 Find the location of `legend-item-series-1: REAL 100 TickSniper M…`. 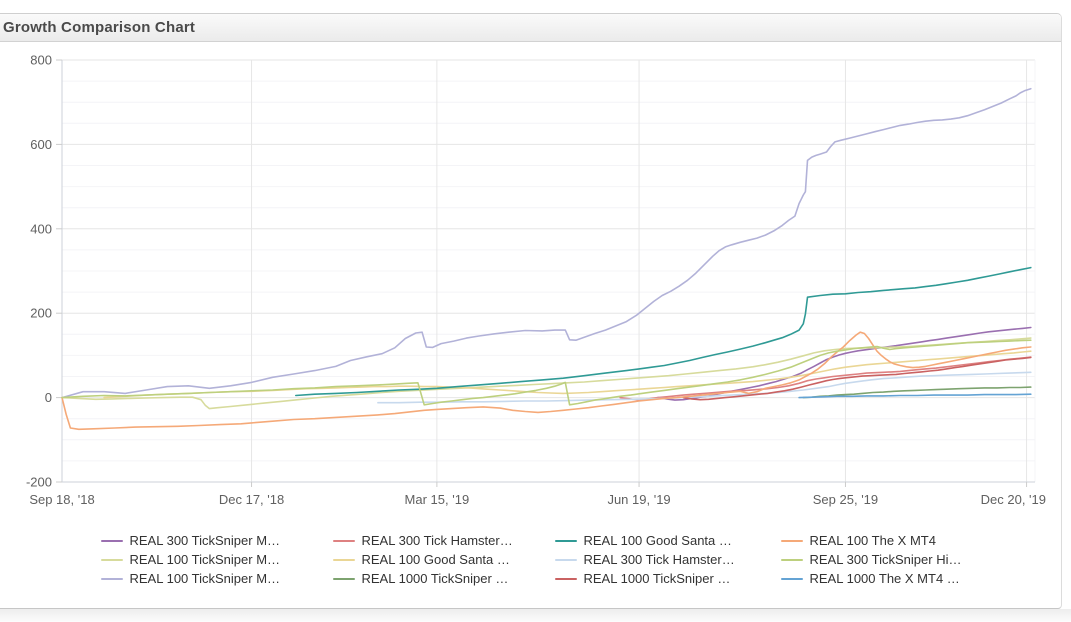

legend-item-series-1: REAL 100 TickSniper M… is located at coordinates (216, 559).